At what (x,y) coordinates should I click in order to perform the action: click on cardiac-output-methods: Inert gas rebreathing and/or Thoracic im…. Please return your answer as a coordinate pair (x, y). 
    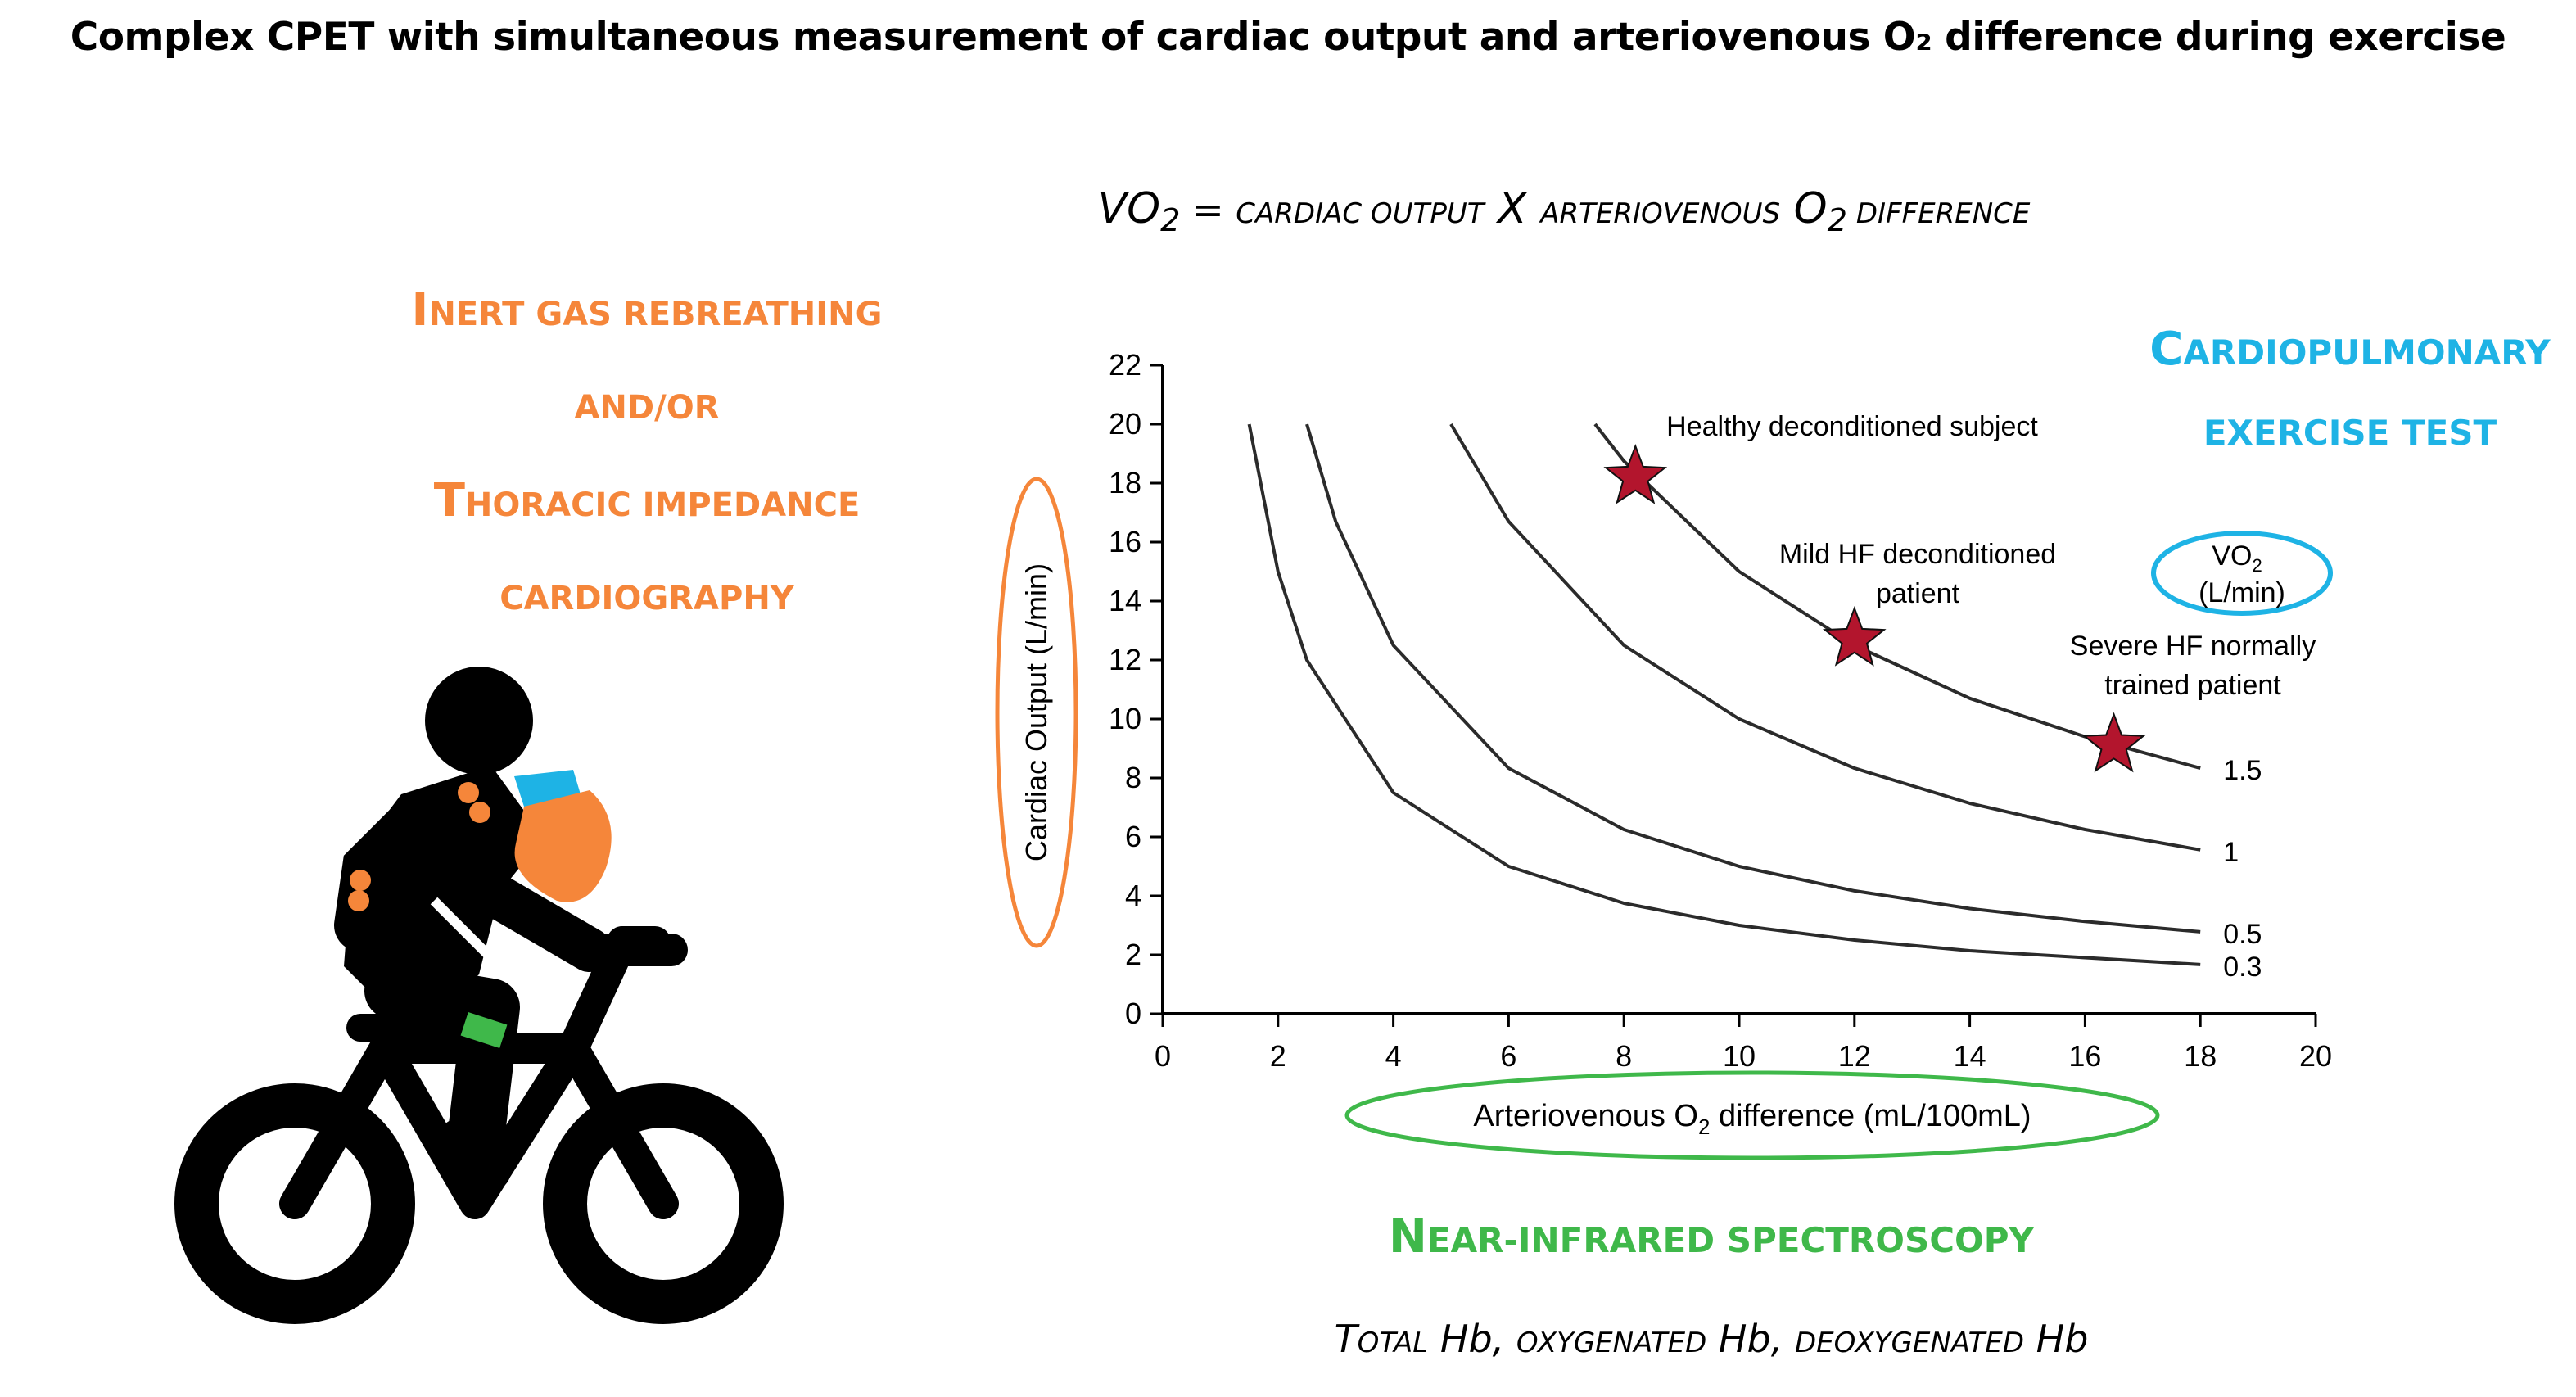
    Looking at the image, I should click on (647, 454).